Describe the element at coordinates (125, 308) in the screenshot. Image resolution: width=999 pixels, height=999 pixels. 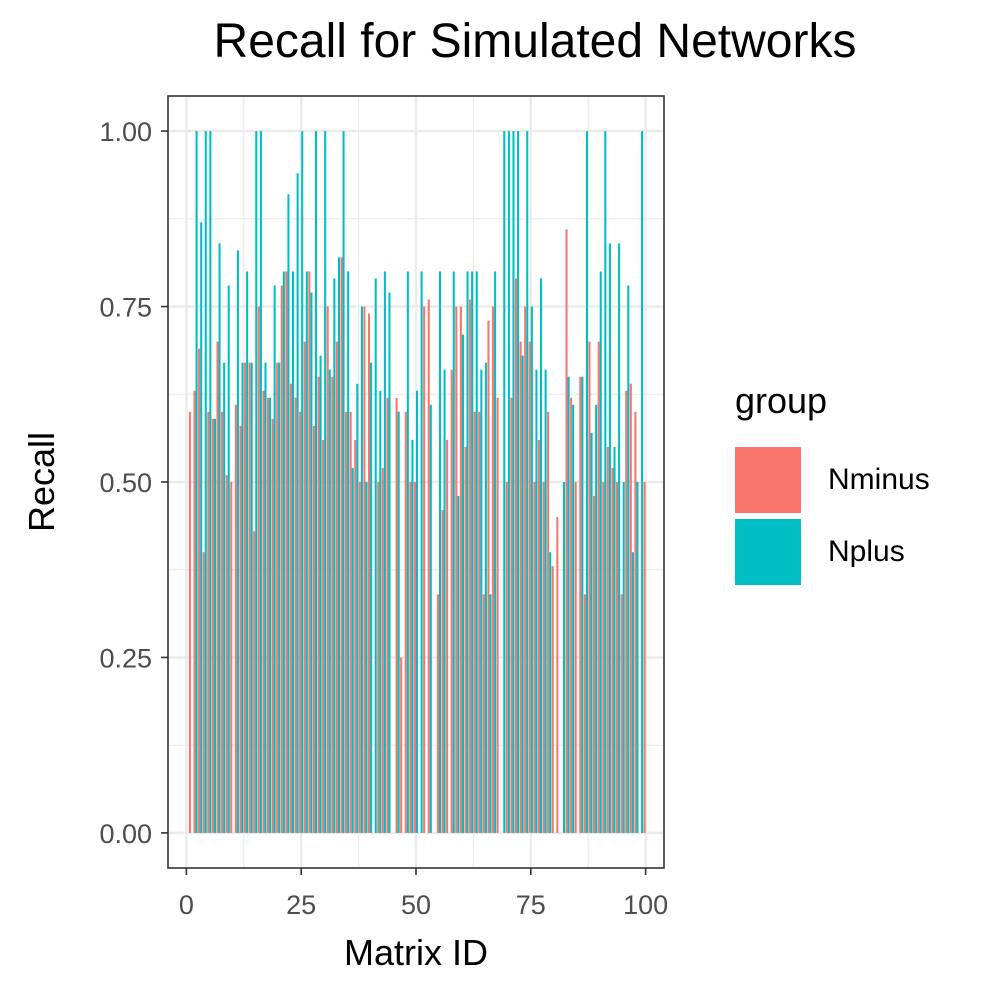
I see `y-tick-label: 0.75` at that location.